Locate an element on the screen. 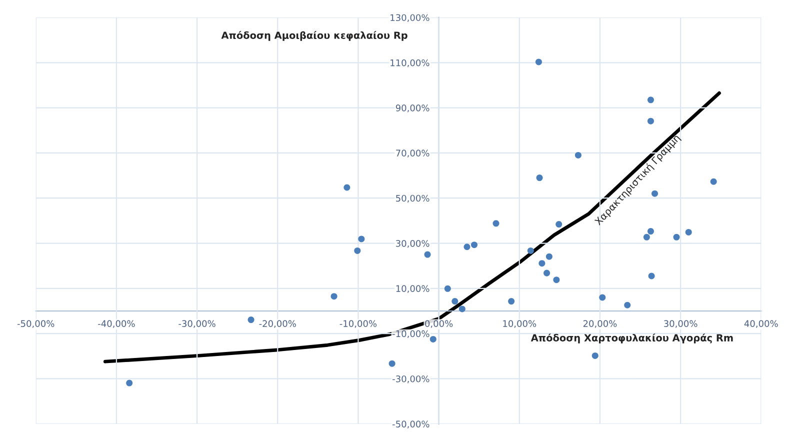 This screenshot has width=797, height=437. x-tick-label: -10,00% is located at coordinates (358, 324).